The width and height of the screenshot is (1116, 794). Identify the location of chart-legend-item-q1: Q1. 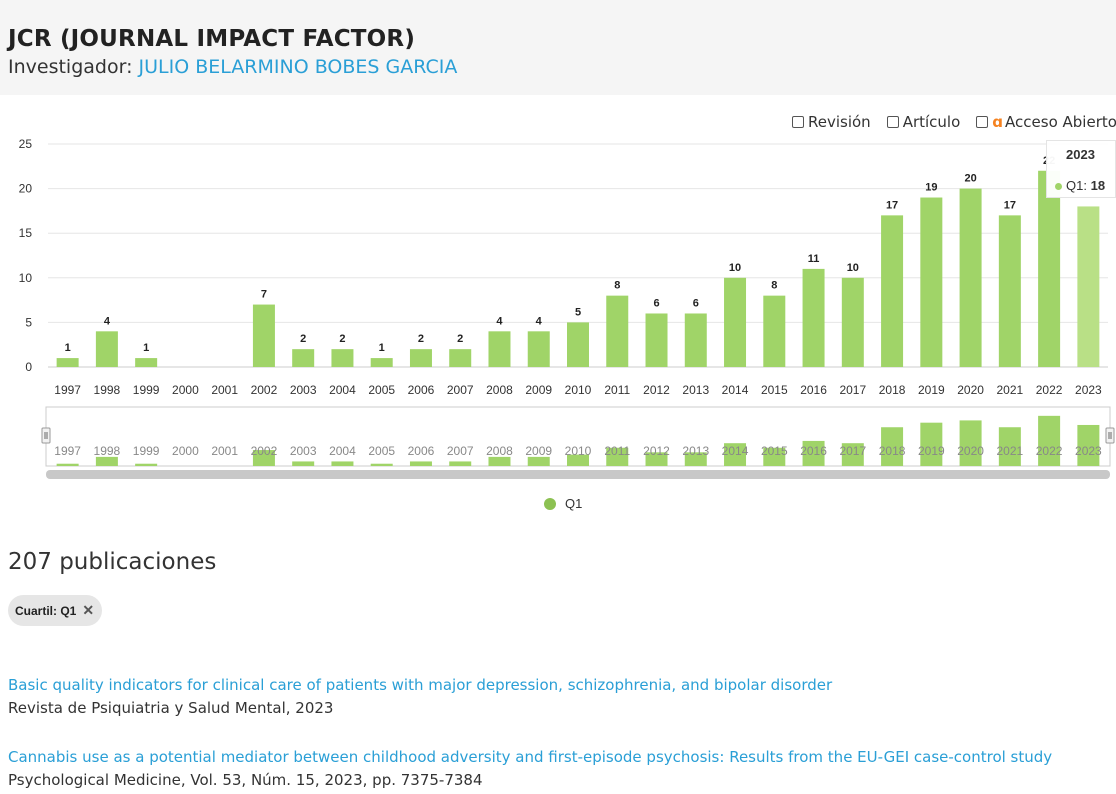
(563, 503).